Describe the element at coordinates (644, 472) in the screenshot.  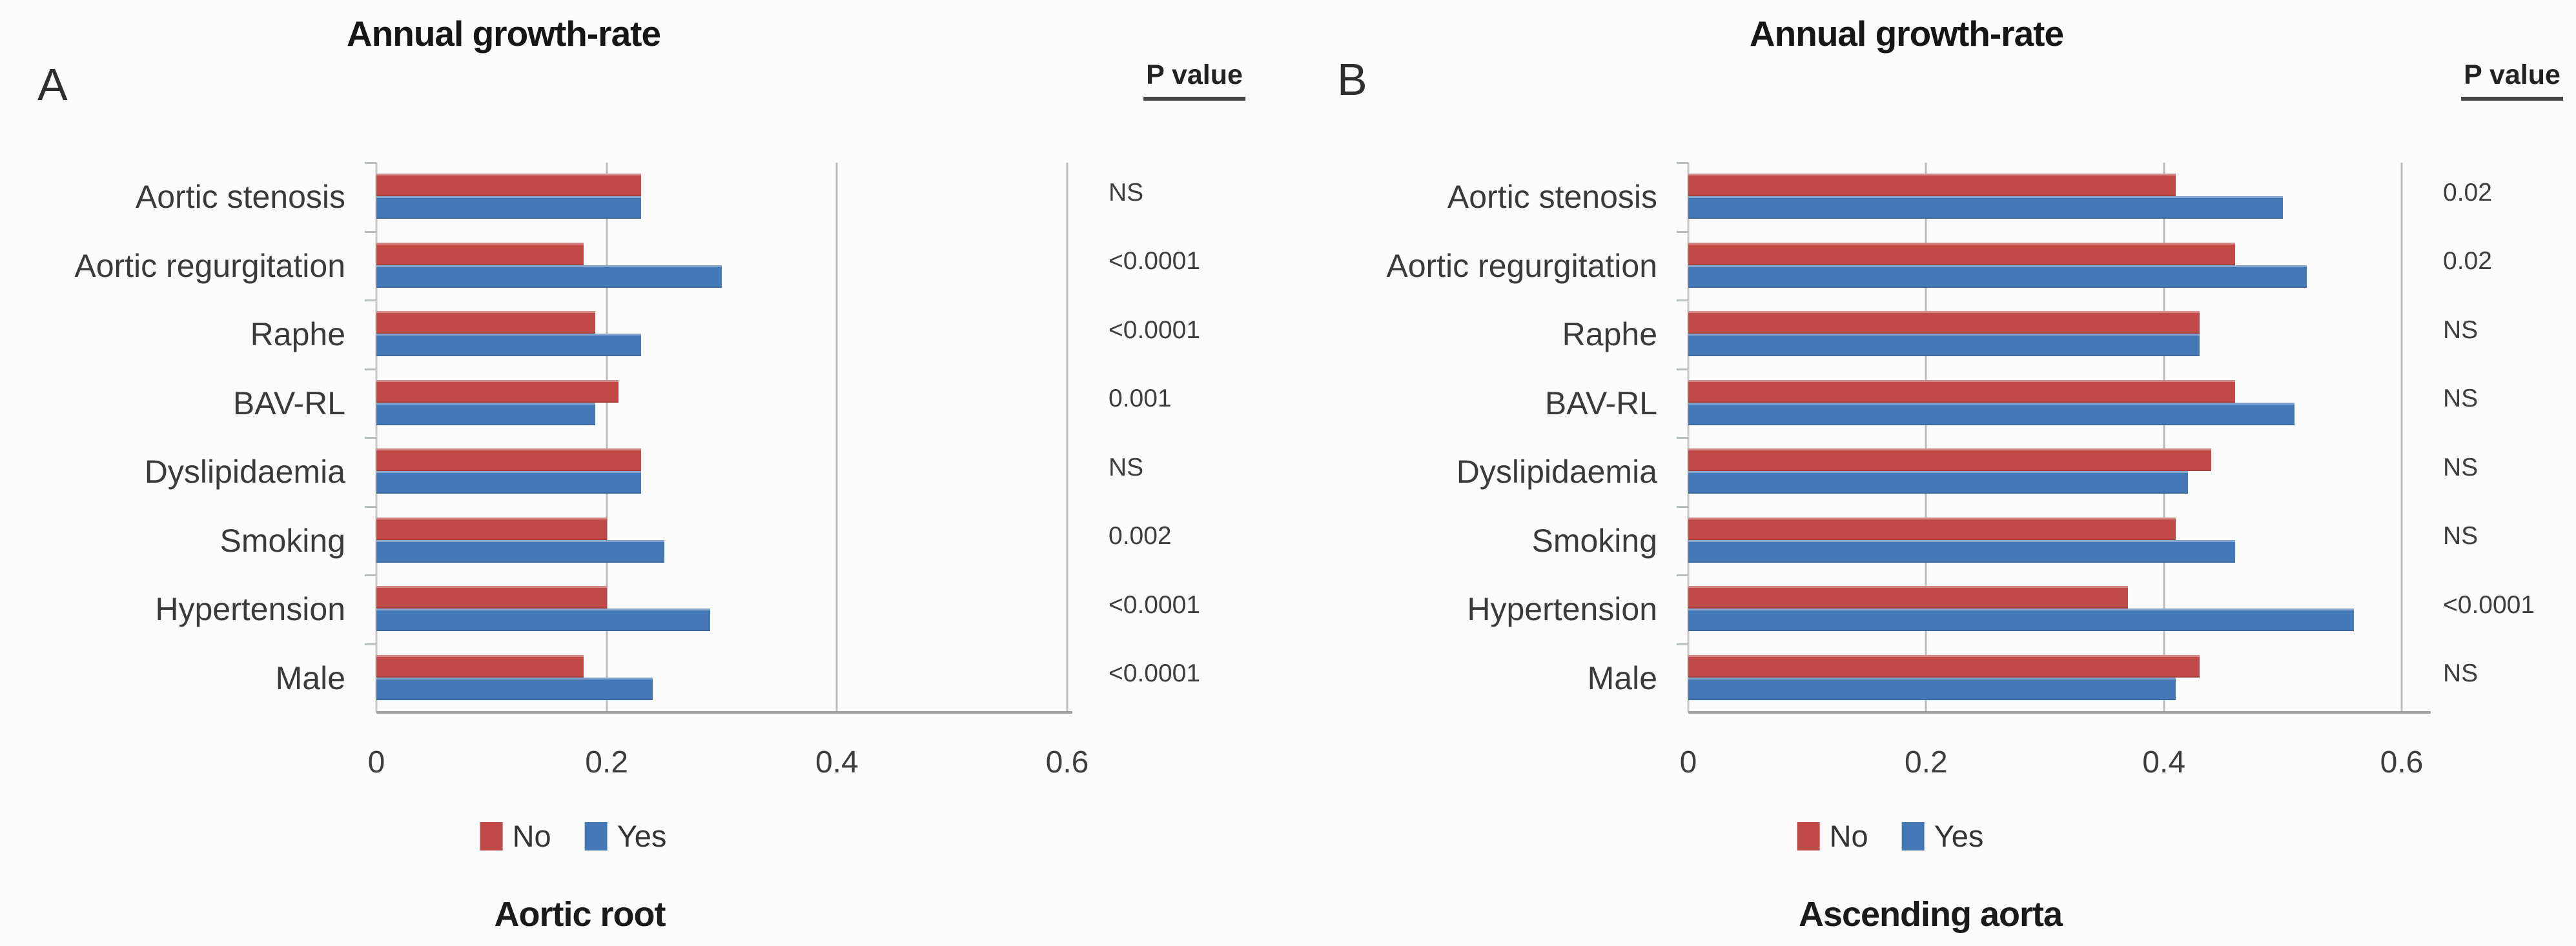
I see `category-row: Dyslipidaemia NS` at that location.